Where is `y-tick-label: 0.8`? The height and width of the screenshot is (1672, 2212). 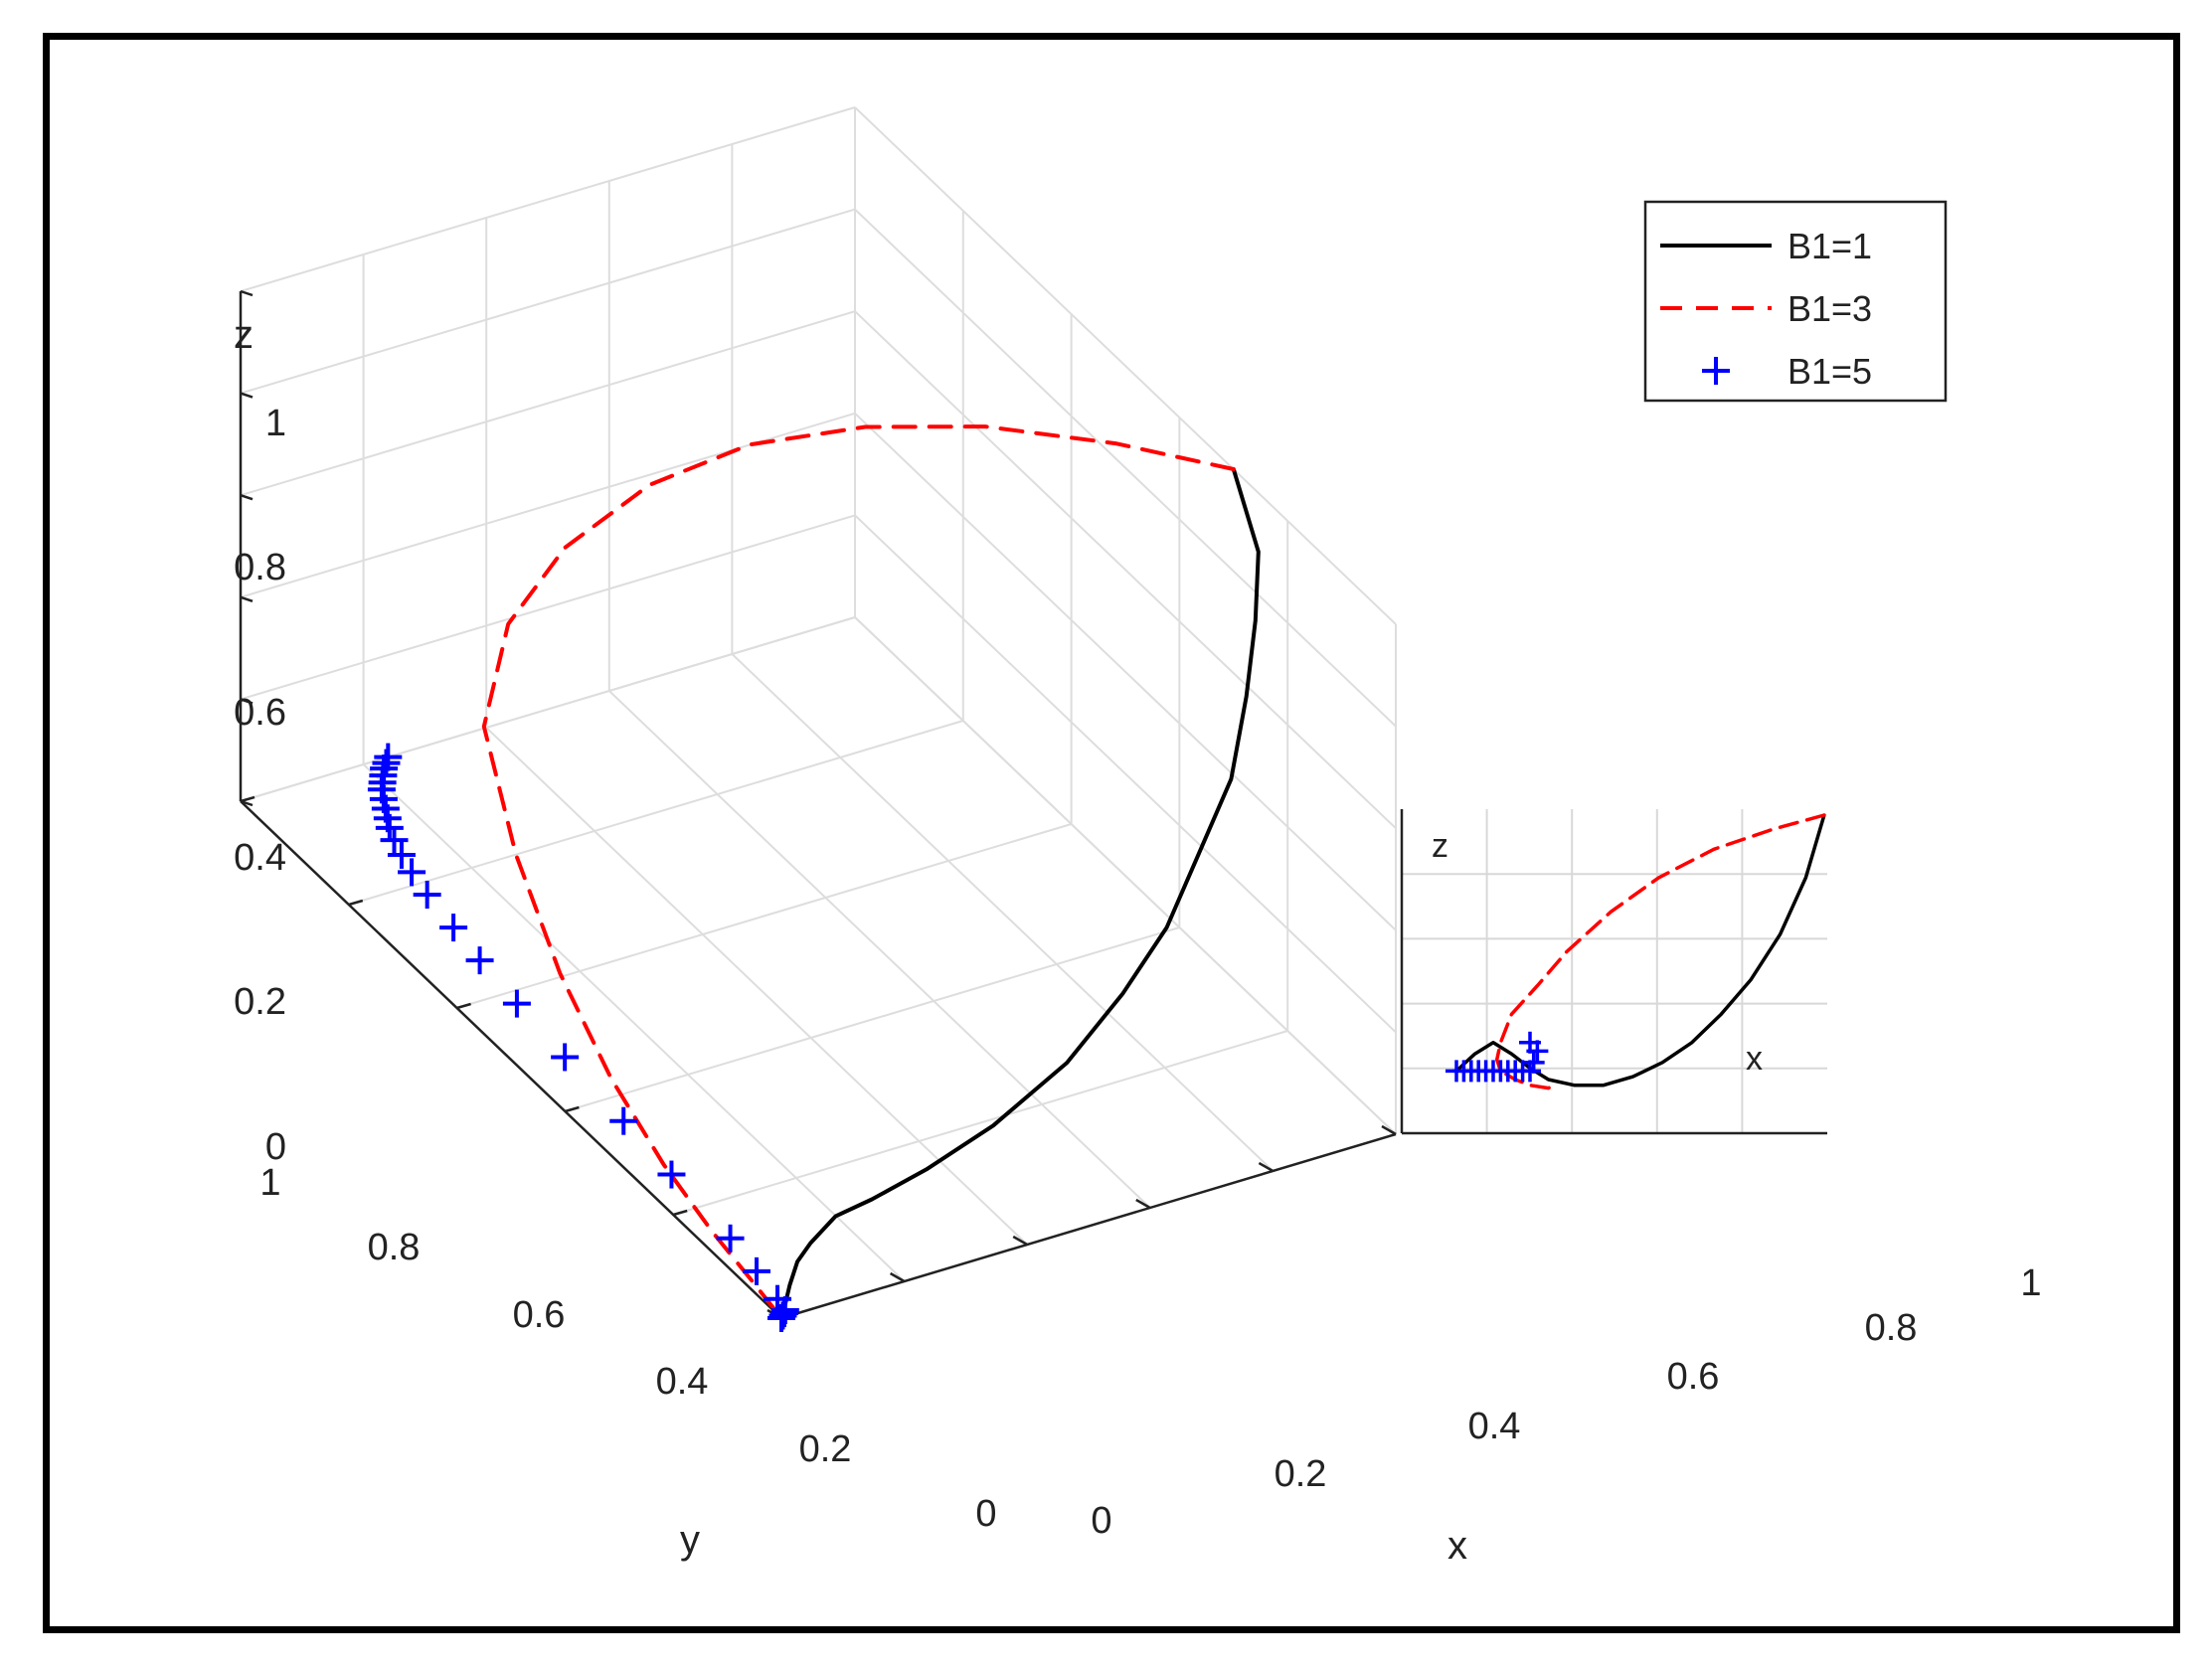
y-tick-label: 0.8 is located at coordinates (394, 1247).